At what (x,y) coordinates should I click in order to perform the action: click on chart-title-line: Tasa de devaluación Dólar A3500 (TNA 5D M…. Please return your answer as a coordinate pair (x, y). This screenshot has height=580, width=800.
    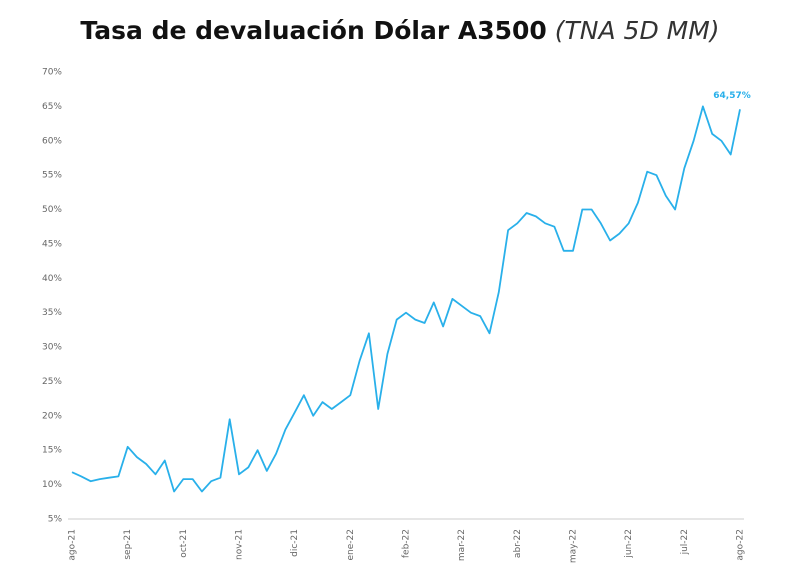
    Looking at the image, I should click on (399, 30).